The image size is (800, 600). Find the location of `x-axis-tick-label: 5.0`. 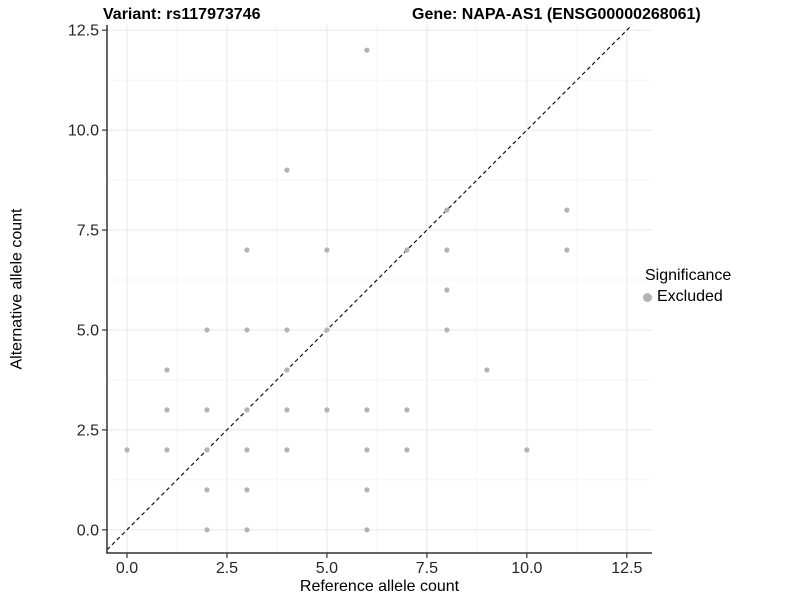

x-axis-tick-label: 5.0 is located at coordinates (327, 568).